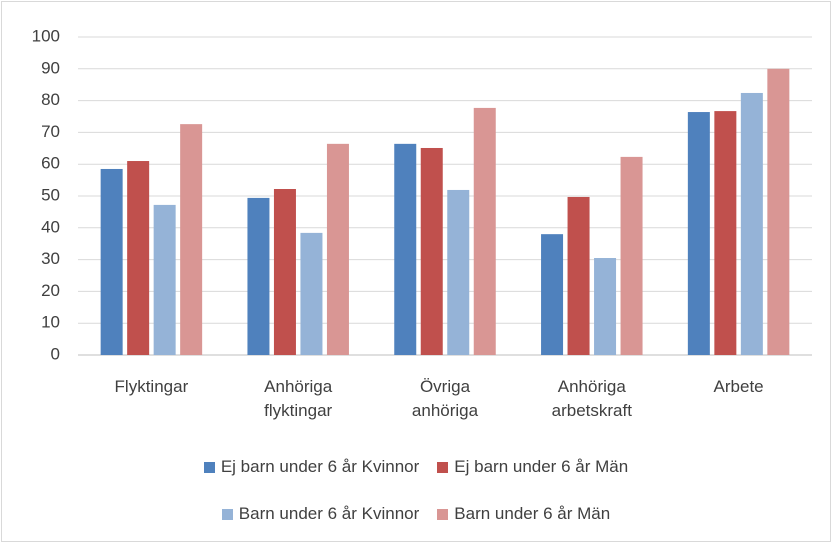 The width and height of the screenshot is (832, 543). Describe the element at coordinates (738, 386) in the screenshot. I see `x-tick-label: Arbete` at that location.